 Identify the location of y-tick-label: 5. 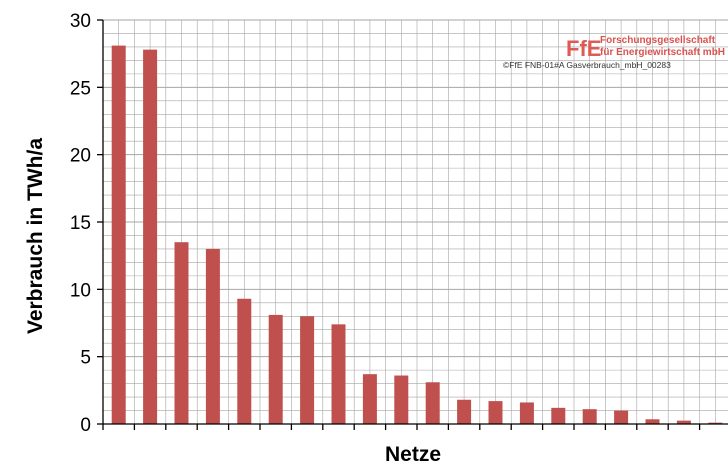
(85, 358).